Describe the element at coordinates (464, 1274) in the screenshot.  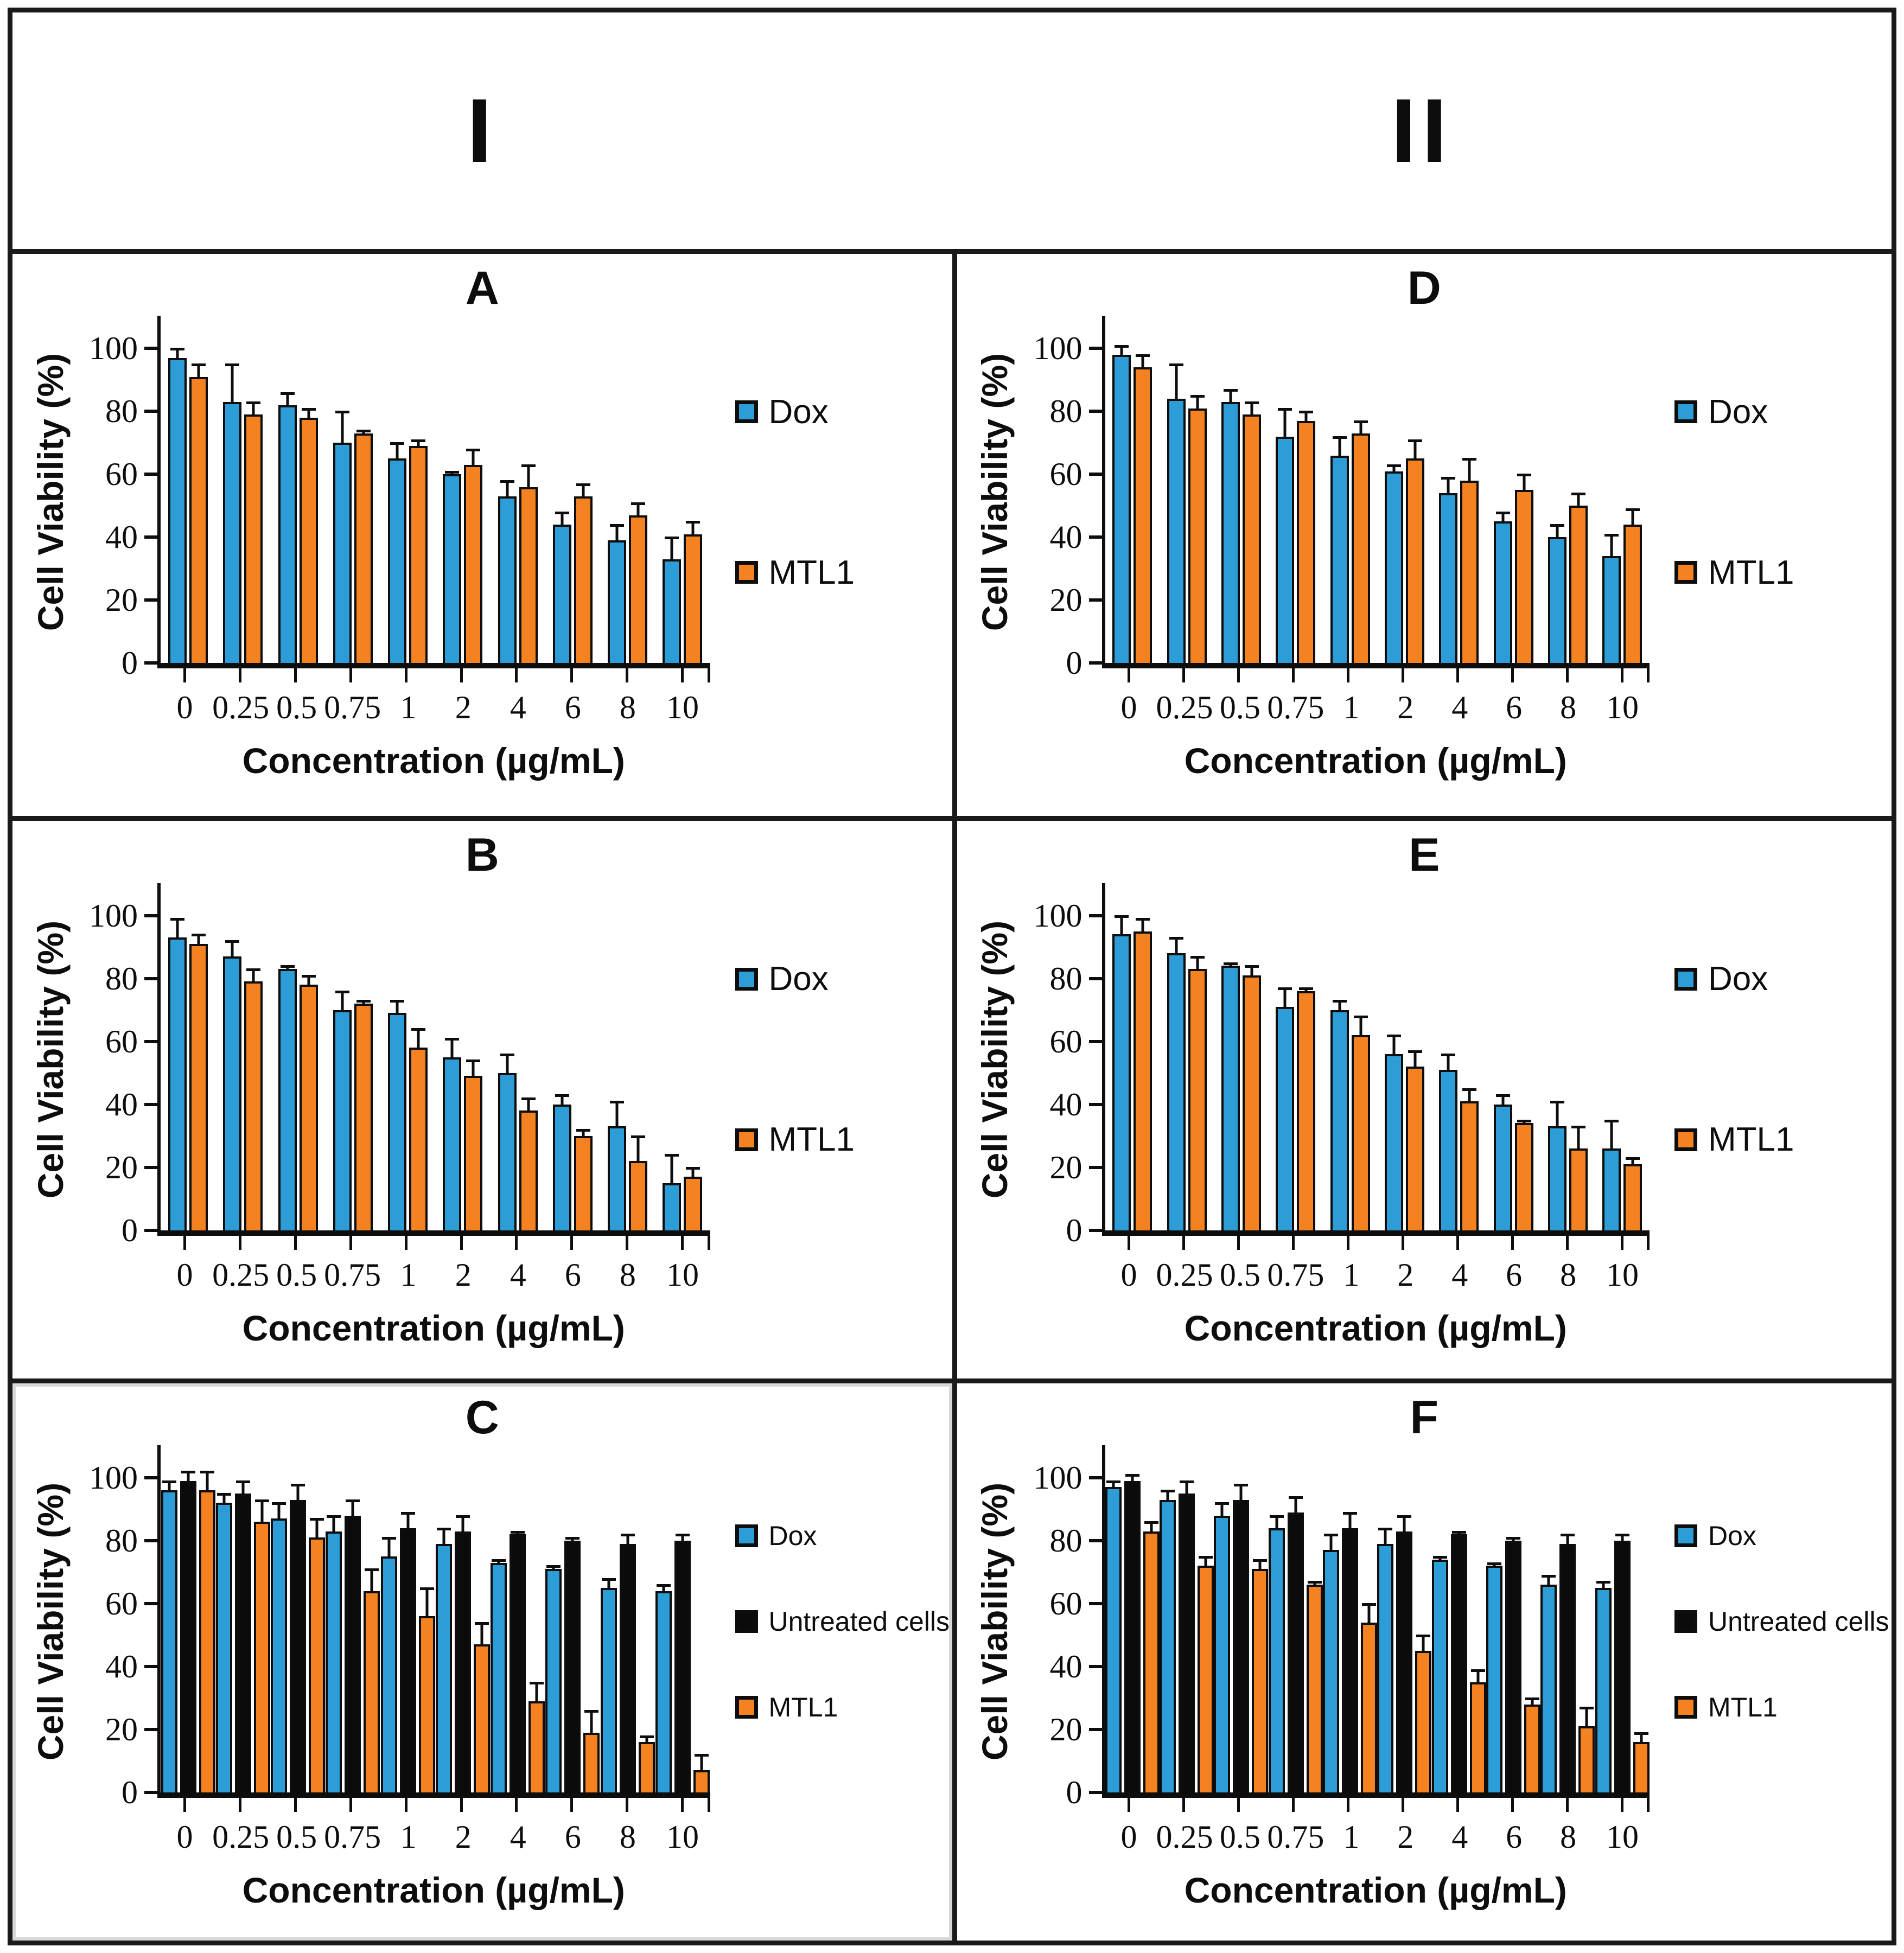
I see `x-tick-label: 2` at that location.